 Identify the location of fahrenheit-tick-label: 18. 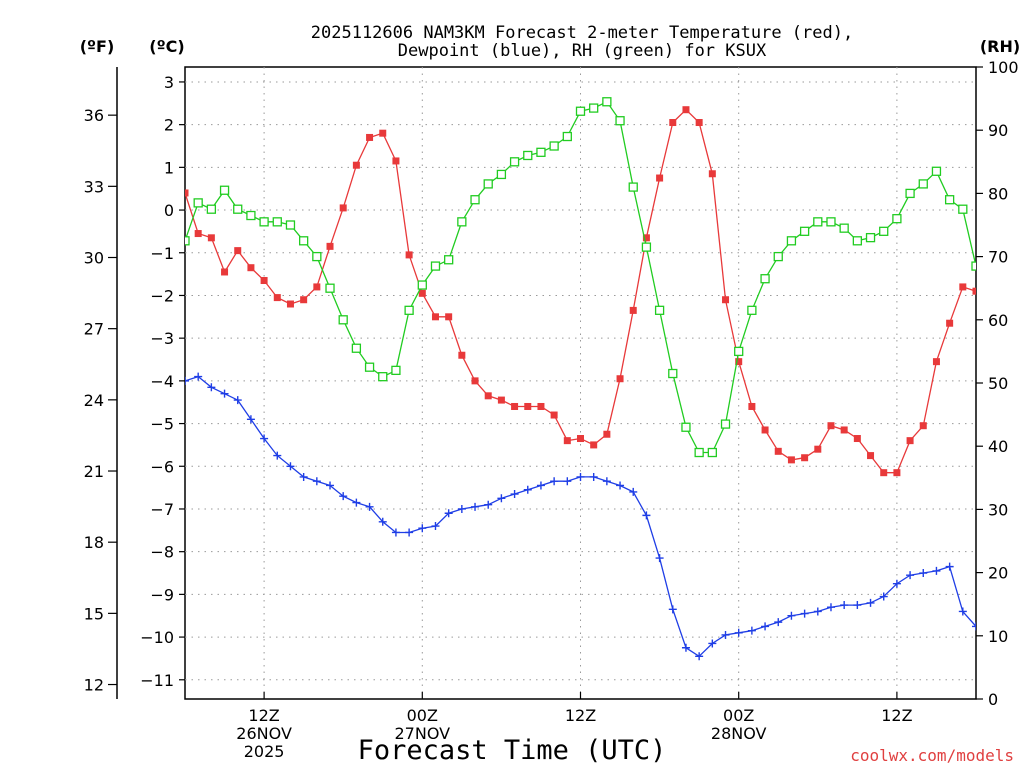
(94, 542).